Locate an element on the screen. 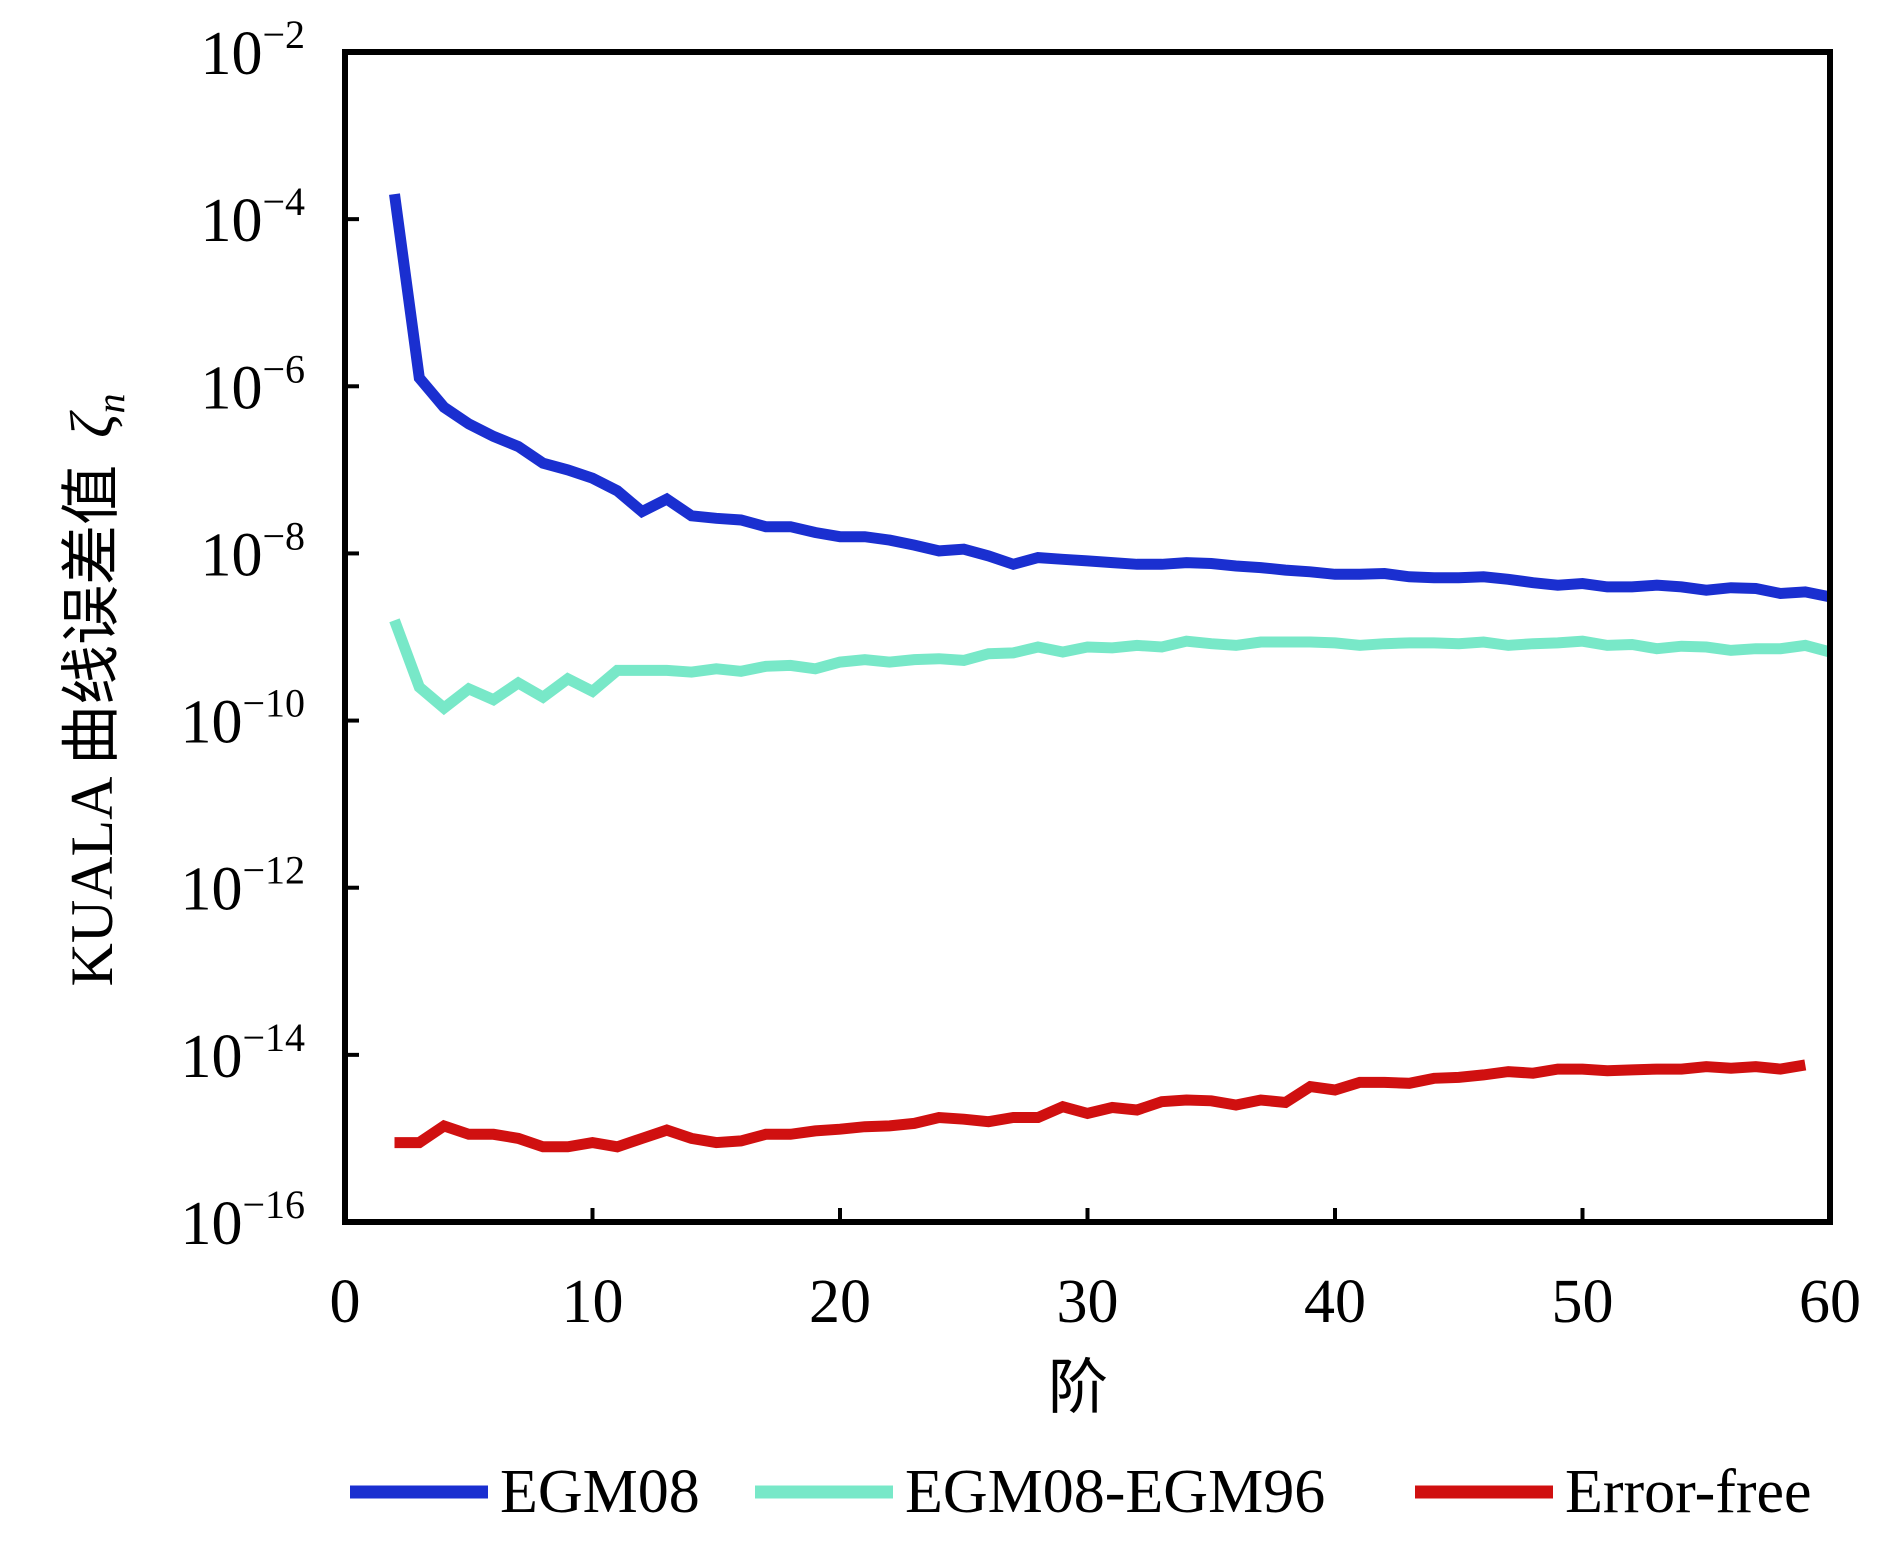 This screenshot has height=1547, width=1890. y-tick-exponent: −14 is located at coordinates (273, 1037).